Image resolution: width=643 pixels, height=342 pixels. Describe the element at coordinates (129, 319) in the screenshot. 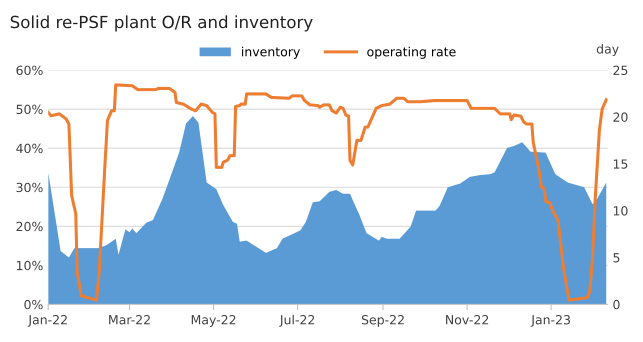

I see `x-tick-label: Mar-22` at that location.